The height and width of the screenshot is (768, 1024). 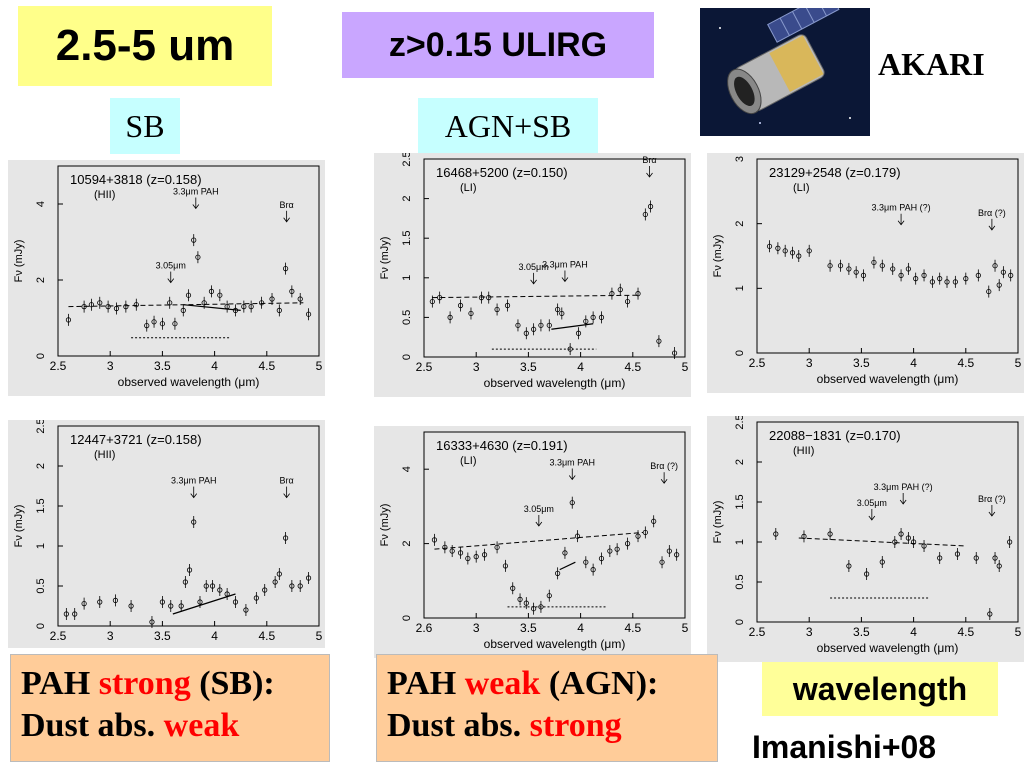 What do you see at coordinates (508, 126) in the screenshot?
I see `column-label-agn-sb: AGN+SB` at bounding box center [508, 126].